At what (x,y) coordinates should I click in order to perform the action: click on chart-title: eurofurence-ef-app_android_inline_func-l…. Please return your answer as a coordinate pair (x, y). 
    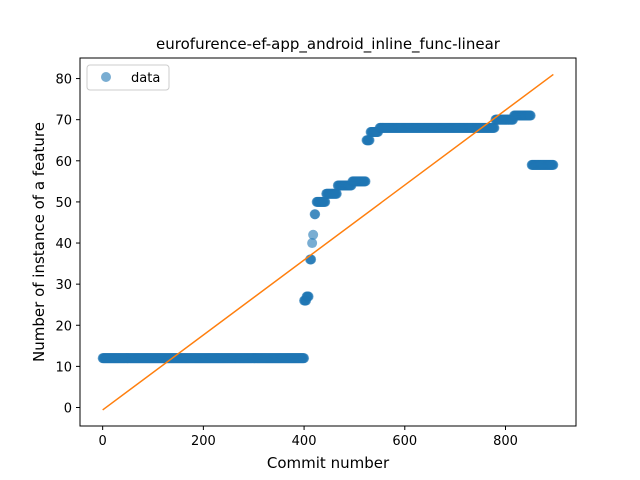
    Looking at the image, I should click on (328, 44).